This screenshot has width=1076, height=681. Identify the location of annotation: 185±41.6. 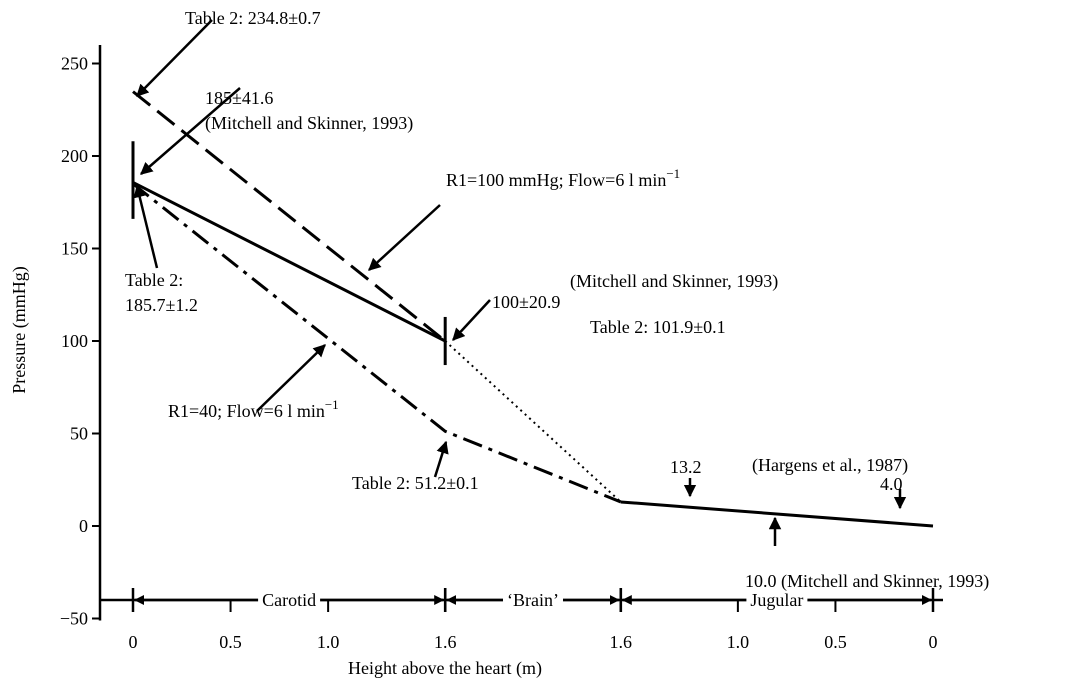
(239, 98).